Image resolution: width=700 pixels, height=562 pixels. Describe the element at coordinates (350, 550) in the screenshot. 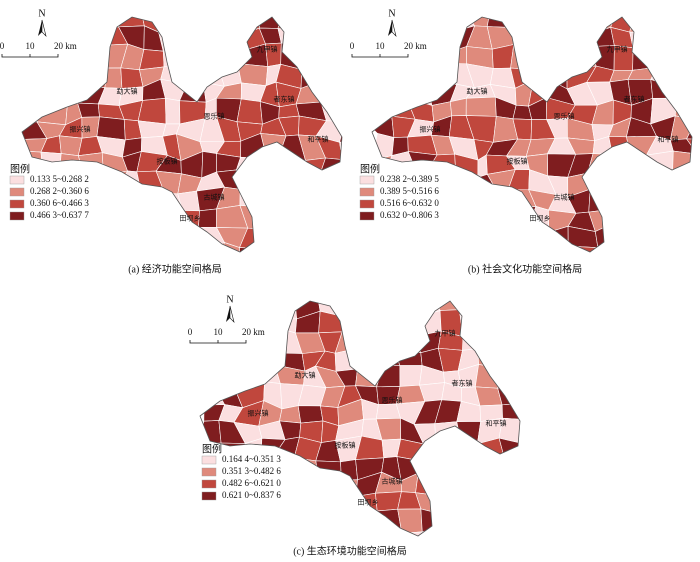

I see `caption: (c) 生态环境功能空间格局` at that location.